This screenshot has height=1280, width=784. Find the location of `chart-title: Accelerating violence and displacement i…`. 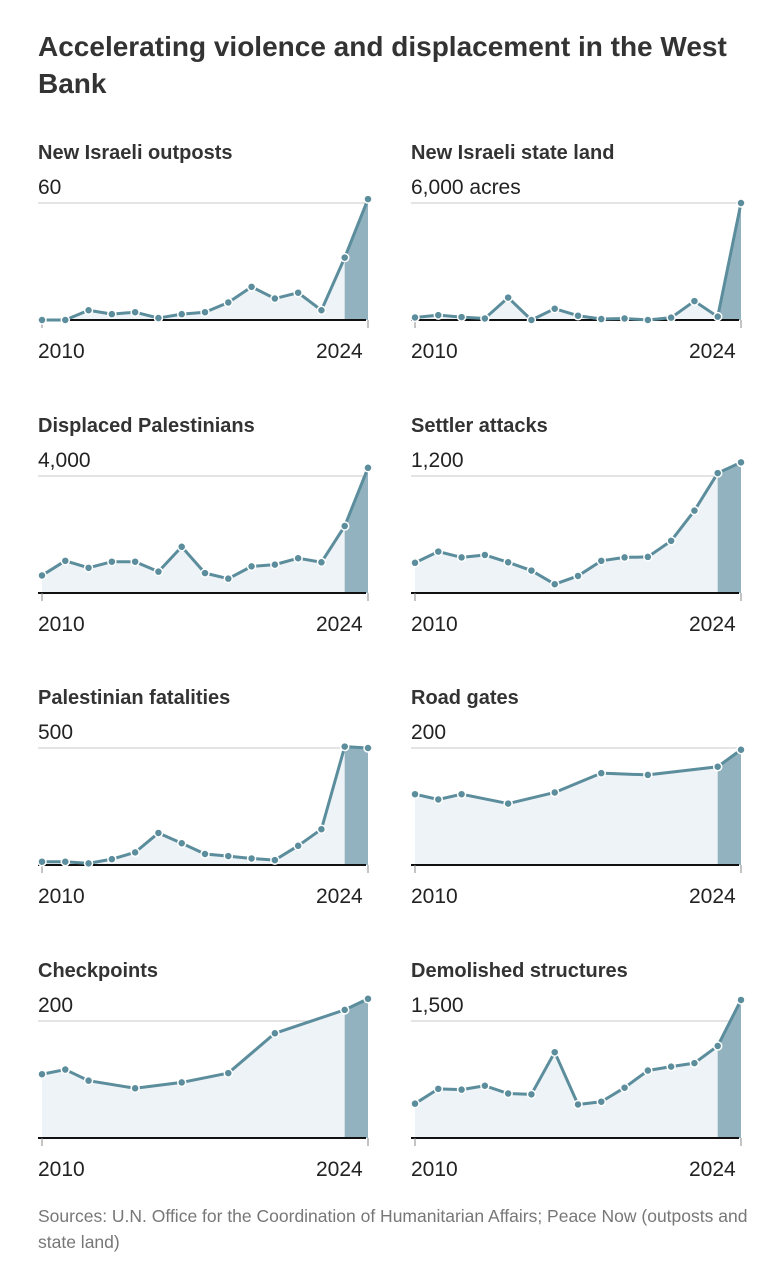

chart-title: Accelerating violence and displacement i… is located at coordinates (382, 65).